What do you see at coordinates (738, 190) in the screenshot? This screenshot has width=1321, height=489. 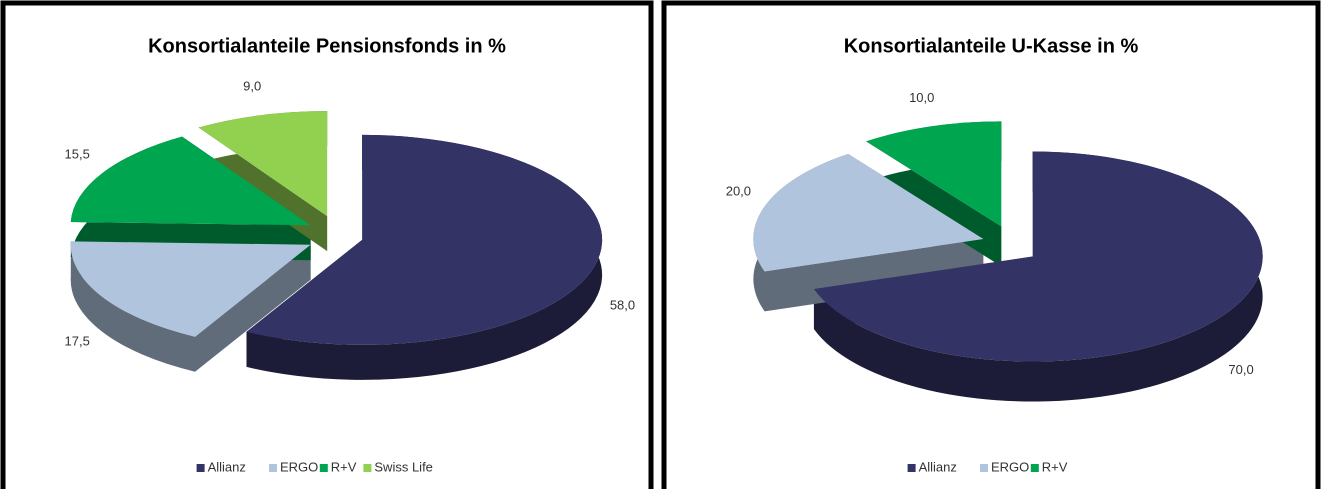 I see `data-label: 20,0` at bounding box center [738, 190].